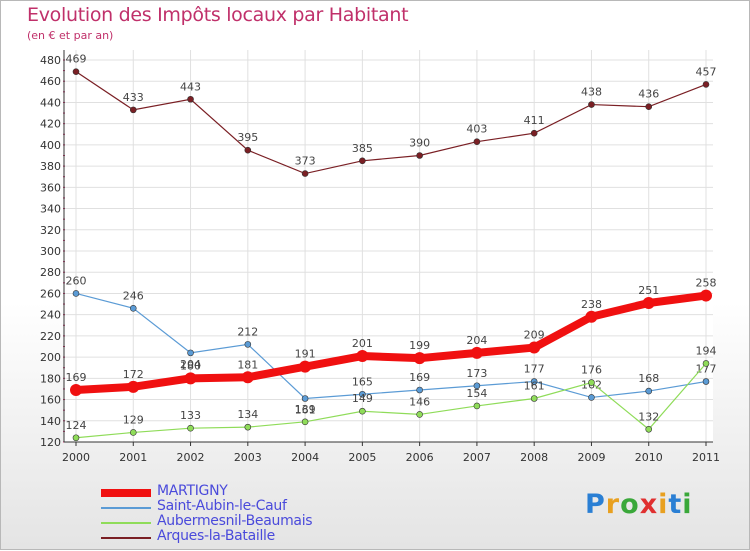  I want to click on data-label-saint-aubin-le-cauf: 177, so click(534, 369).